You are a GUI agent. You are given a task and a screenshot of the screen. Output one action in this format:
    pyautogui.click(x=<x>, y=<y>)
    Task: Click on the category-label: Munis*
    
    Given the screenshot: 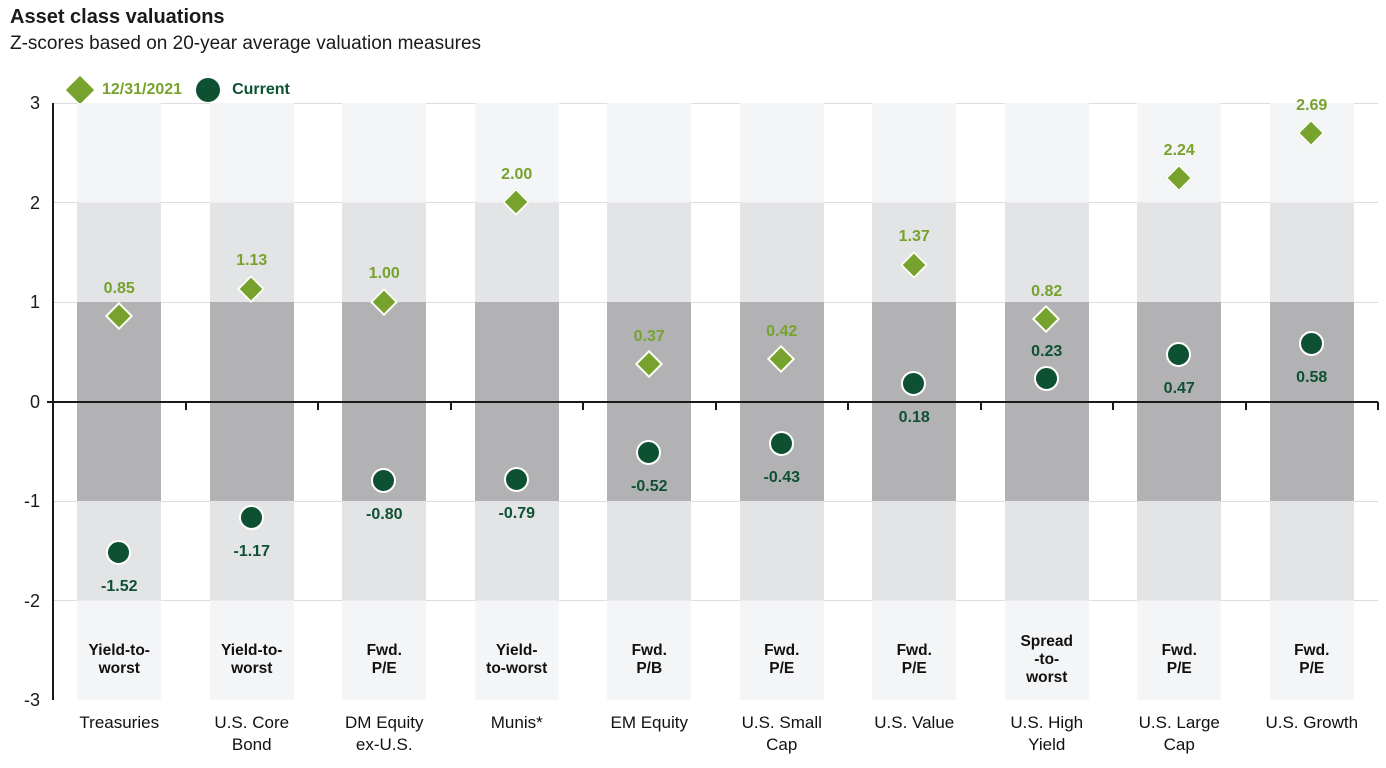 What is the action you would take?
    pyautogui.click(x=517, y=723)
    